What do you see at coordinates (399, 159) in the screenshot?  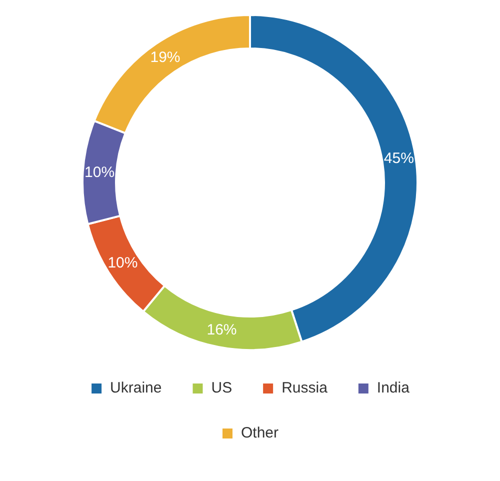 I see `data-label: 45%` at bounding box center [399, 159].